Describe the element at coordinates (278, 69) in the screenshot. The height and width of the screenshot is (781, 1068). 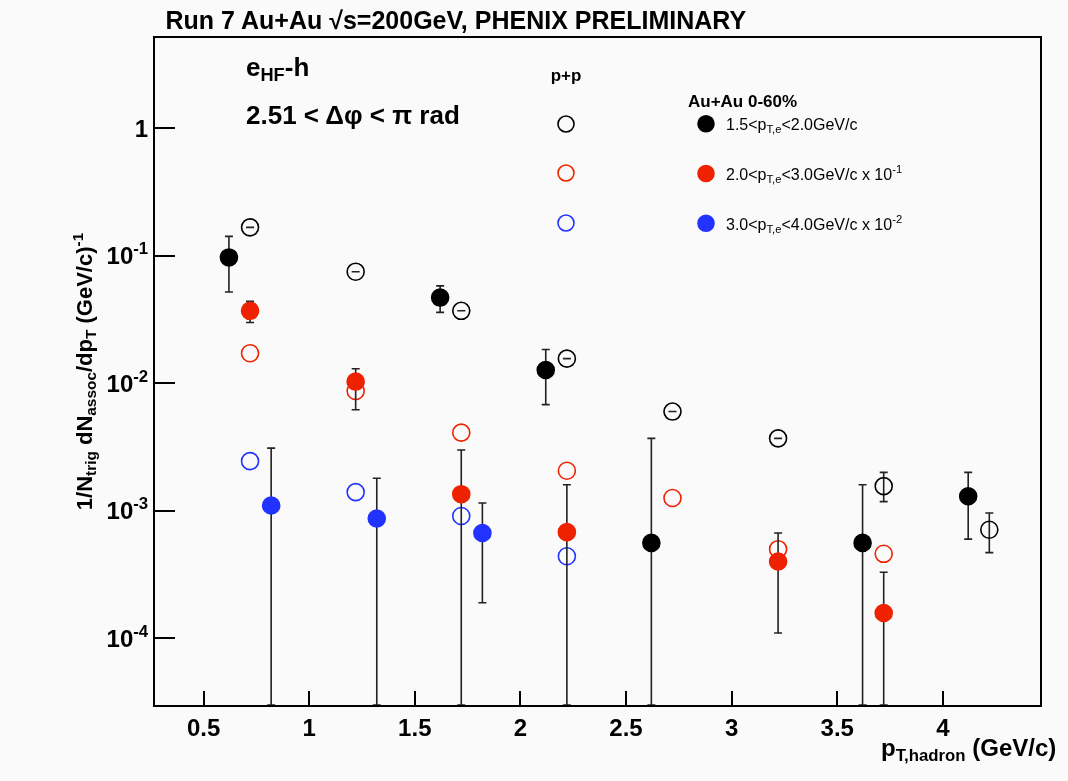
I see `annotation: e$_{HF}$-h` at that location.